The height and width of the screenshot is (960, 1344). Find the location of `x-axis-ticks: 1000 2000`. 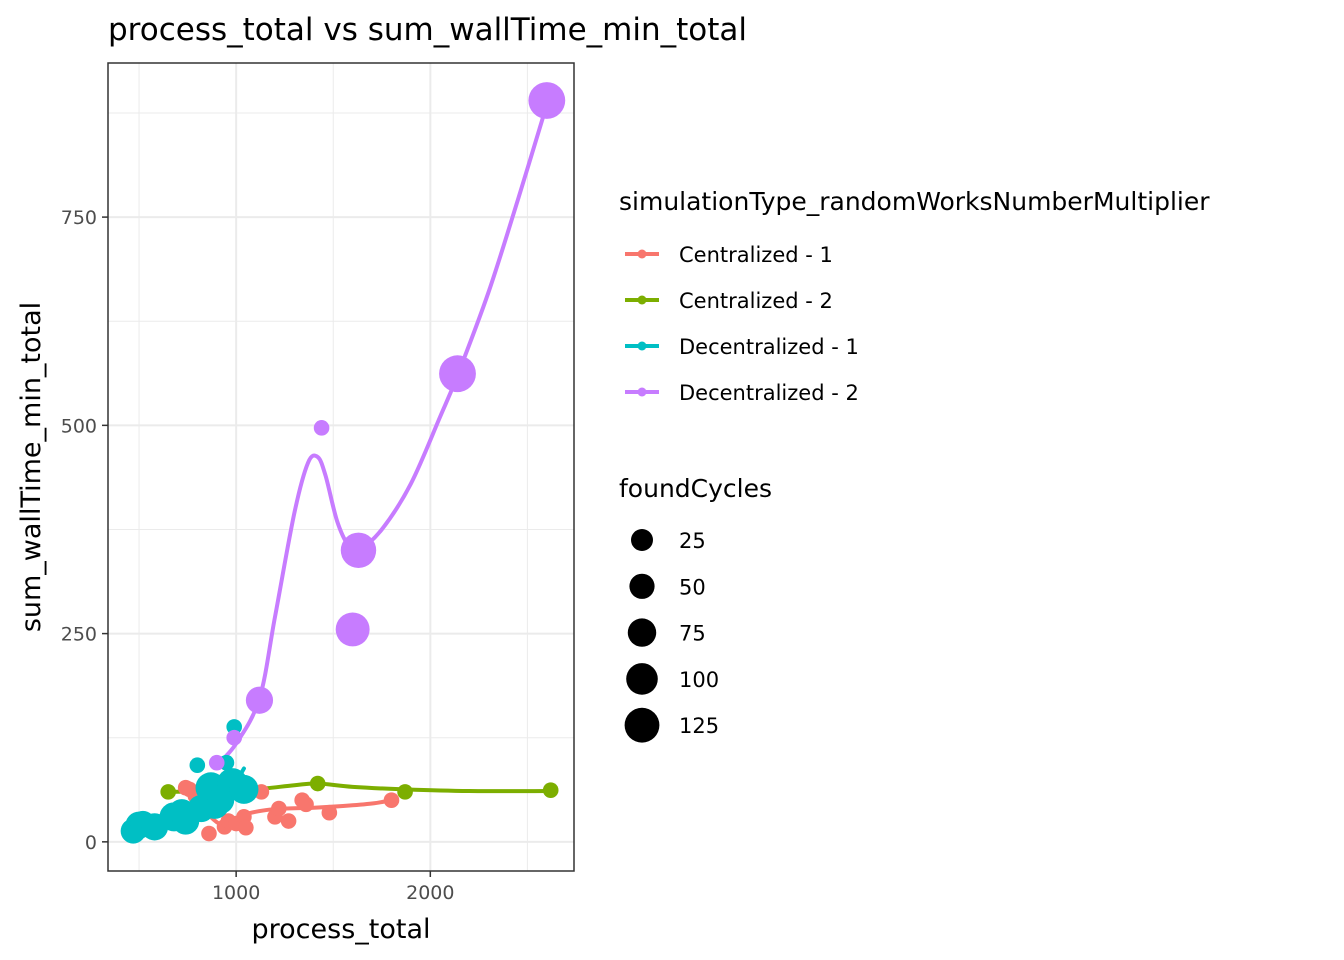

x-axis-ticks: 1000 2000 is located at coordinates (333, 887).